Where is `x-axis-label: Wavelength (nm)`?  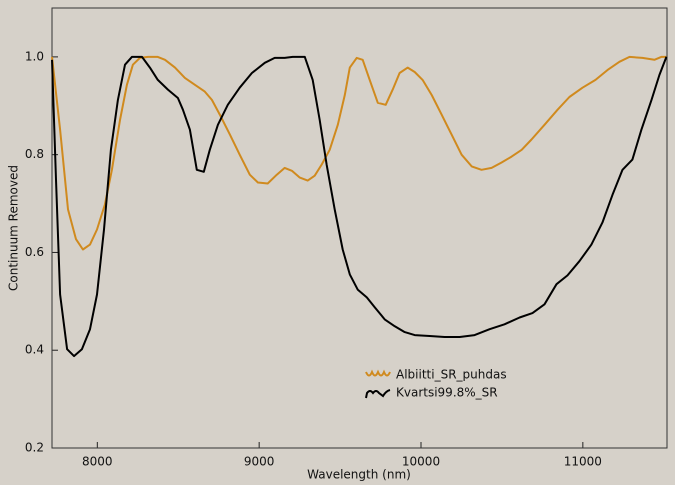 x-axis-label: Wavelength (nm) is located at coordinates (359, 475).